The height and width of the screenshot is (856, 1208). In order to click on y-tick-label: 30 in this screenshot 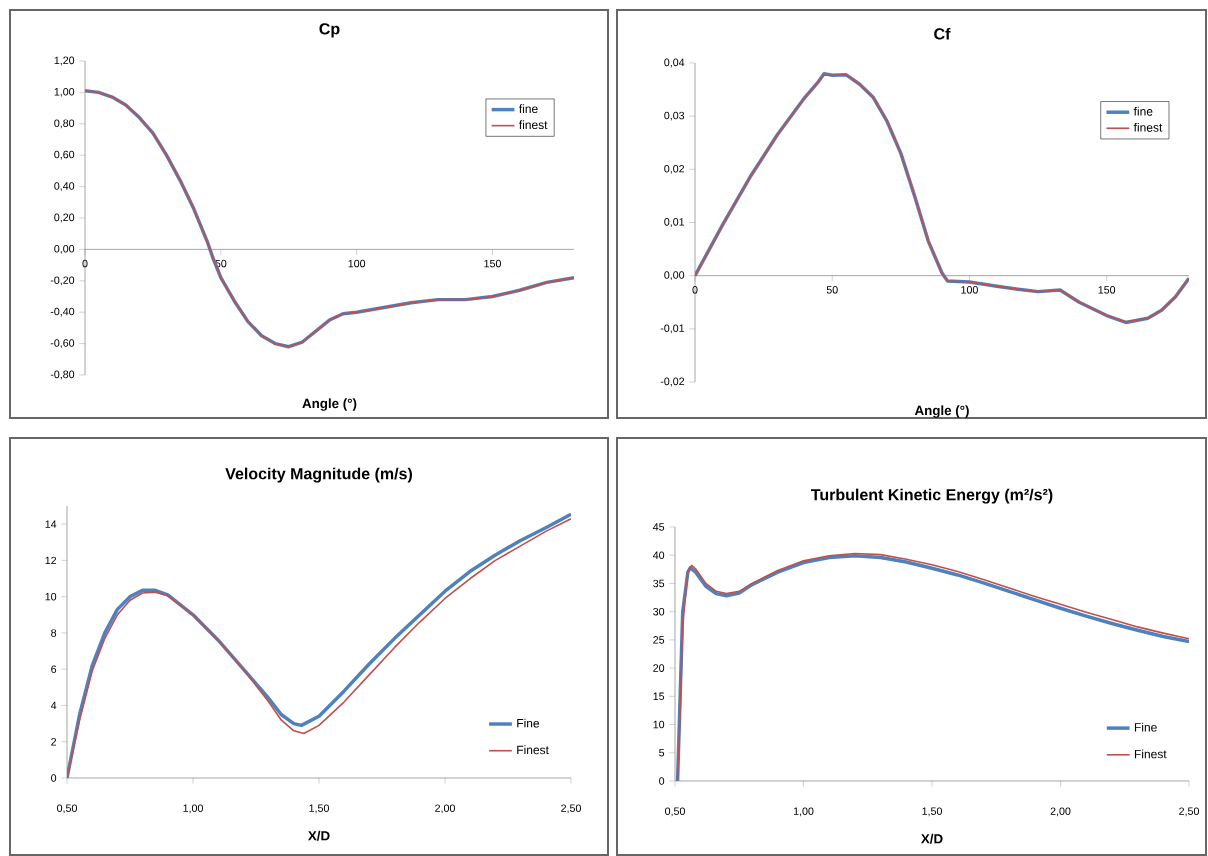, I will do `click(659, 611)`.